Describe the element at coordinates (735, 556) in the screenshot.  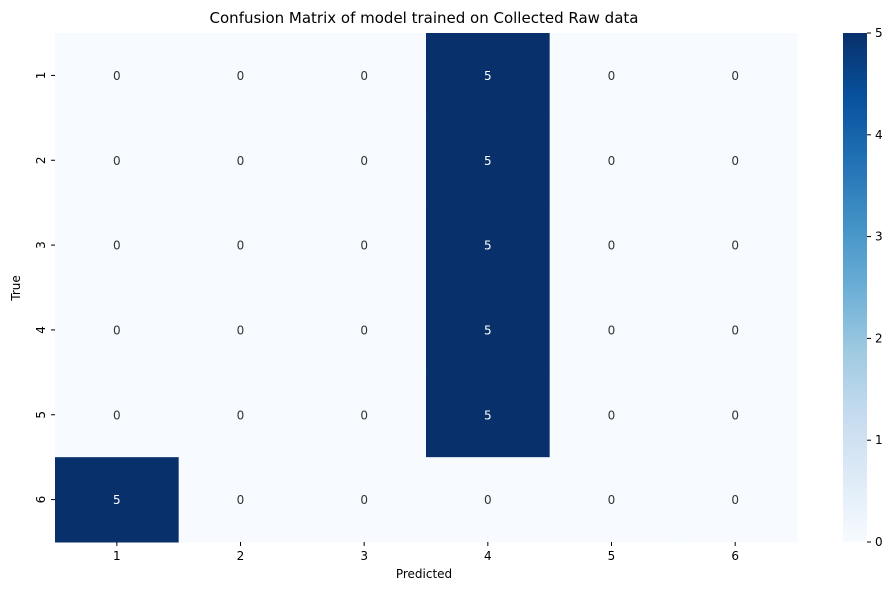
I see `x-tick-label: 6` at that location.